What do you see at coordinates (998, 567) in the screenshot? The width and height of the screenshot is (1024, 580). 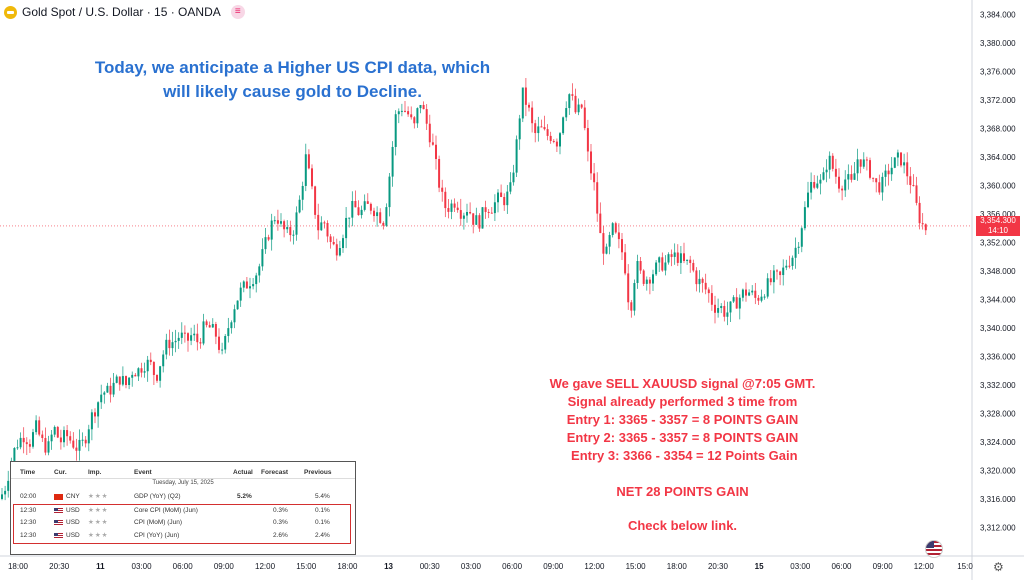 I see `settings-gear-icon: ⚙` at bounding box center [998, 567].